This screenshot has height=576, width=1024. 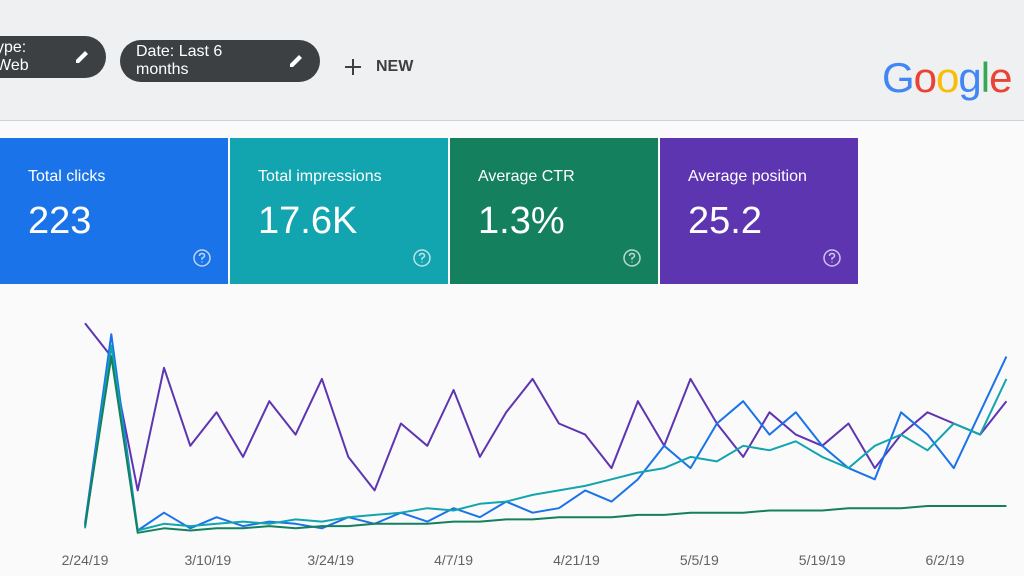 I want to click on logo-letter: e, so click(x=1000, y=77).